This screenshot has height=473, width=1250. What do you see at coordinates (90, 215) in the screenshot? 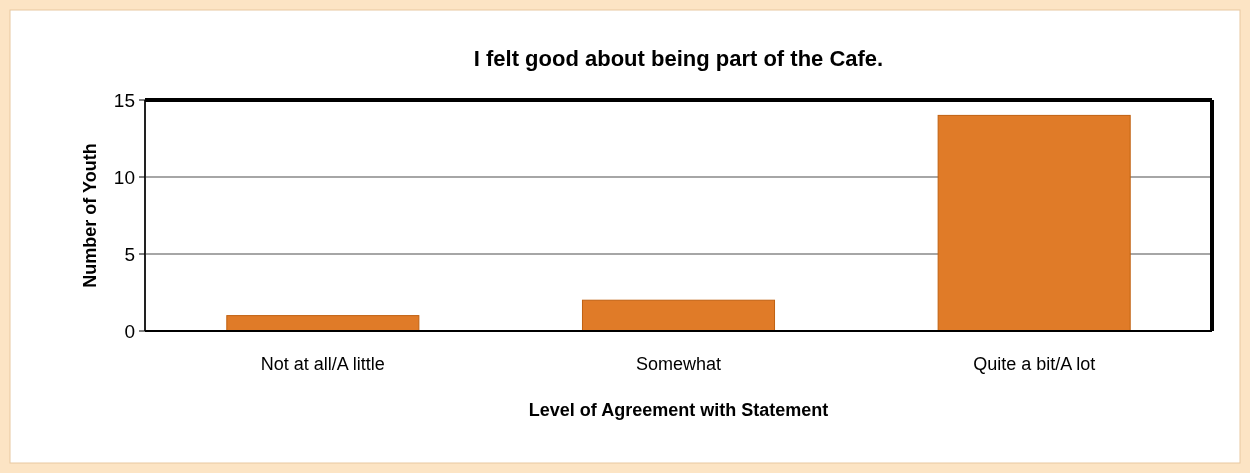
I see `y-axis-title: Number of Youth` at bounding box center [90, 215].